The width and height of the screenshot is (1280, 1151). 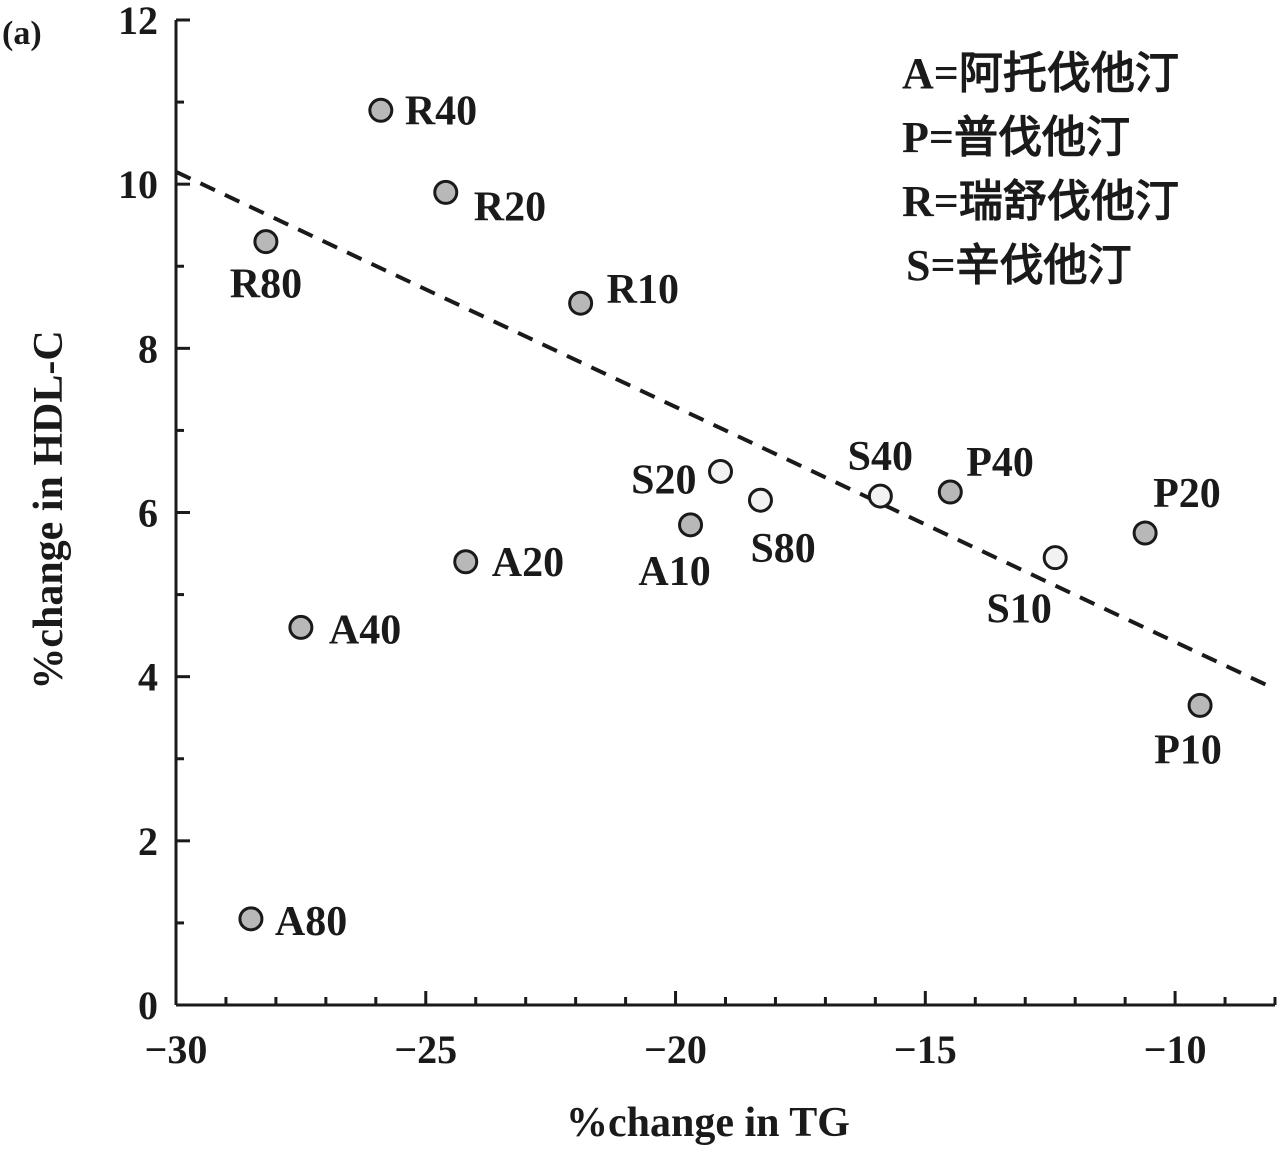 I want to click on y-tick-label: 0, so click(x=148, y=1005).